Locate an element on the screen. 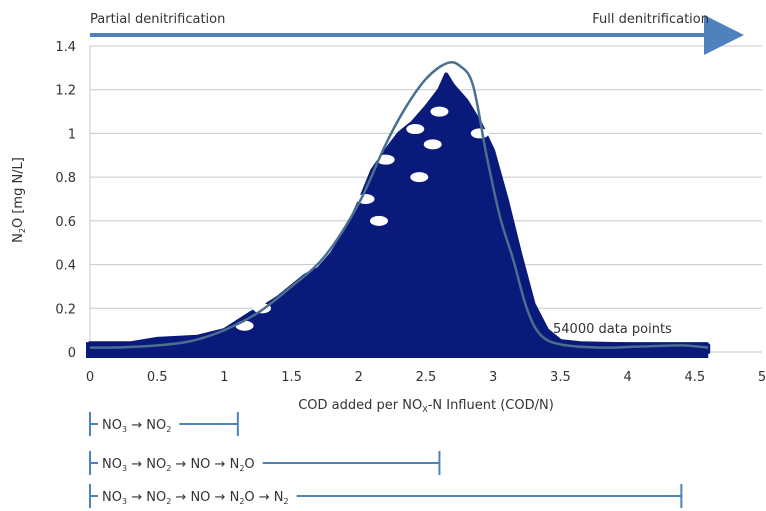  y-tick-label: 0.2 is located at coordinates (65, 309).